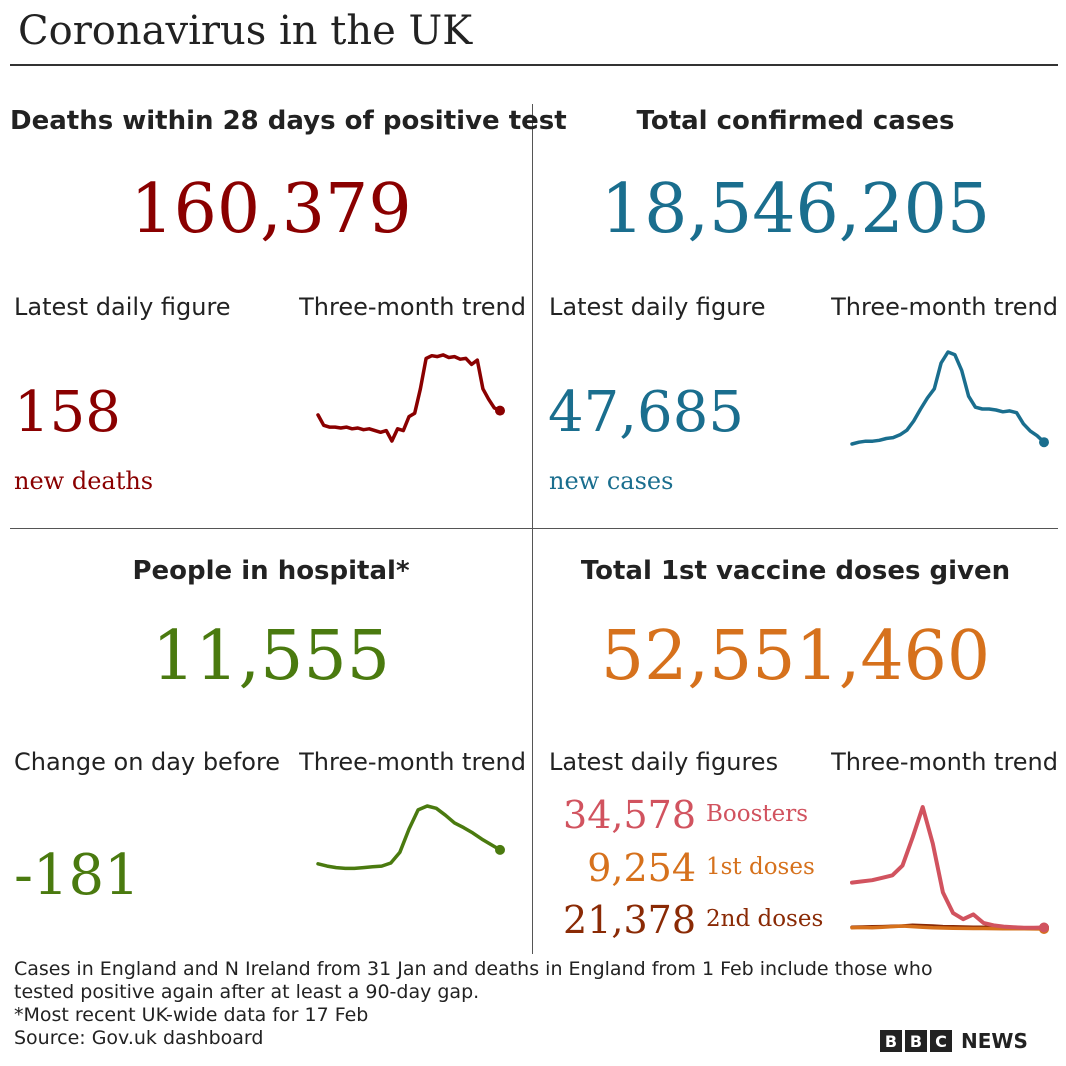  I want to click on vaccine-total: 52,551,460, so click(795, 656).